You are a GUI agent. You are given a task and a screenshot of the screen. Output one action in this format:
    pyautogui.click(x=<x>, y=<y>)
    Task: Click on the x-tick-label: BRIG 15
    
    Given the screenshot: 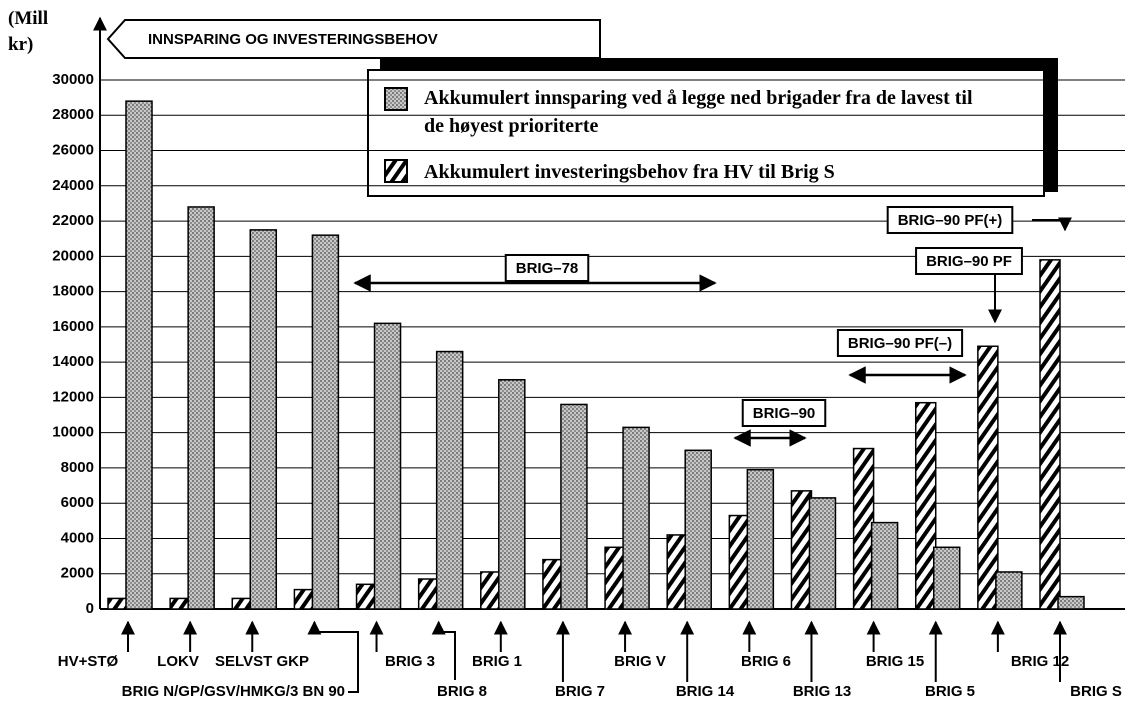 What is the action you would take?
    pyautogui.click(x=895, y=661)
    